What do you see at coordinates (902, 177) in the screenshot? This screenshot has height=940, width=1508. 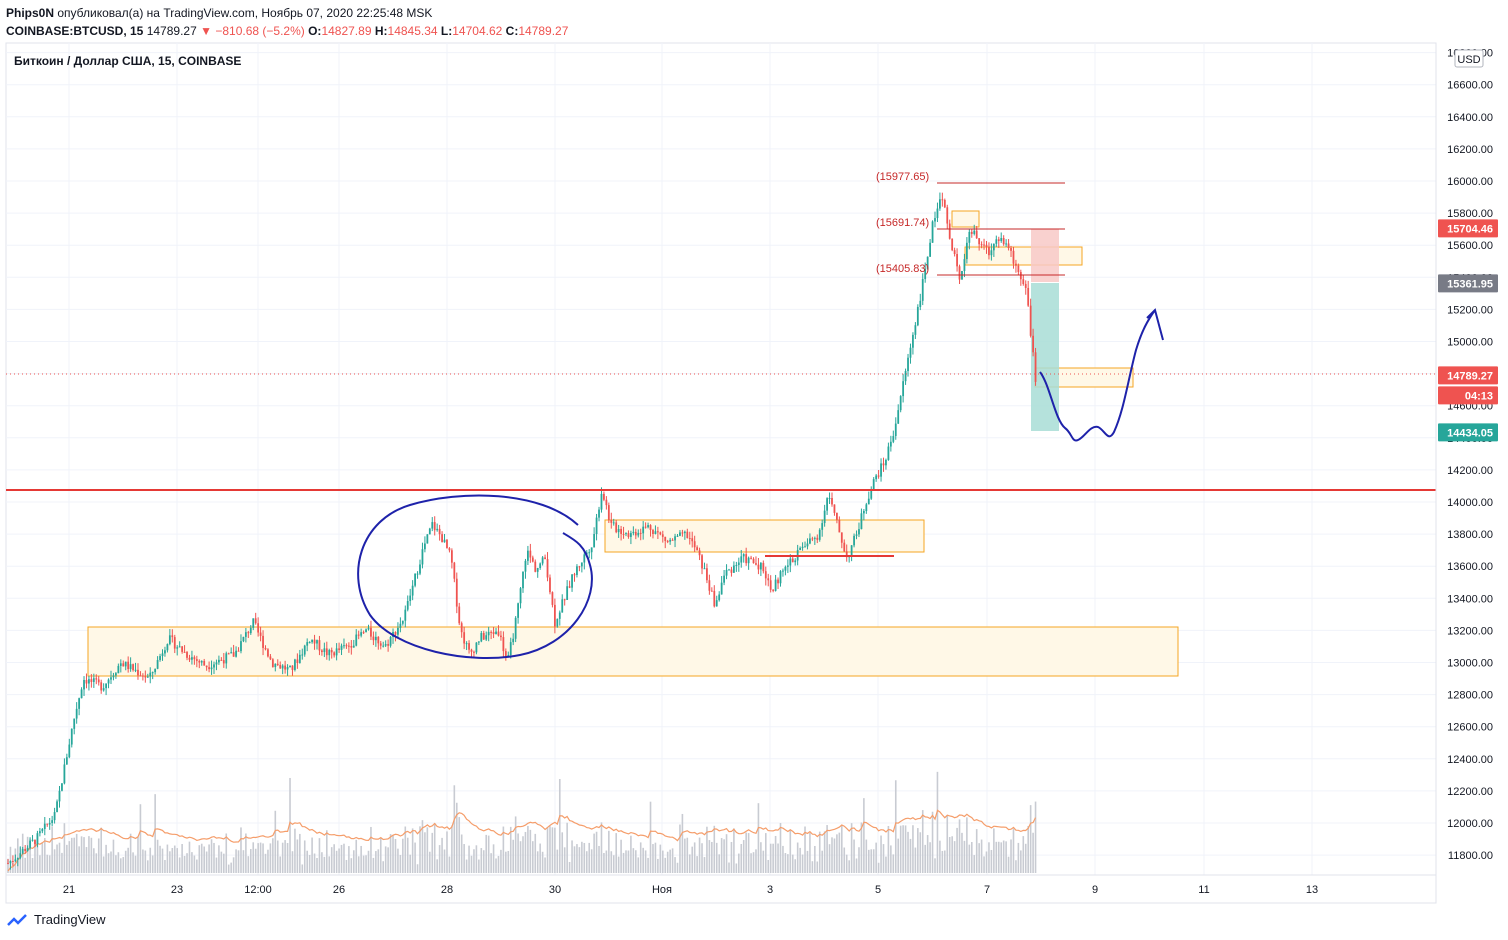 I see `fib-label-1: (15977.65)` at bounding box center [902, 177].